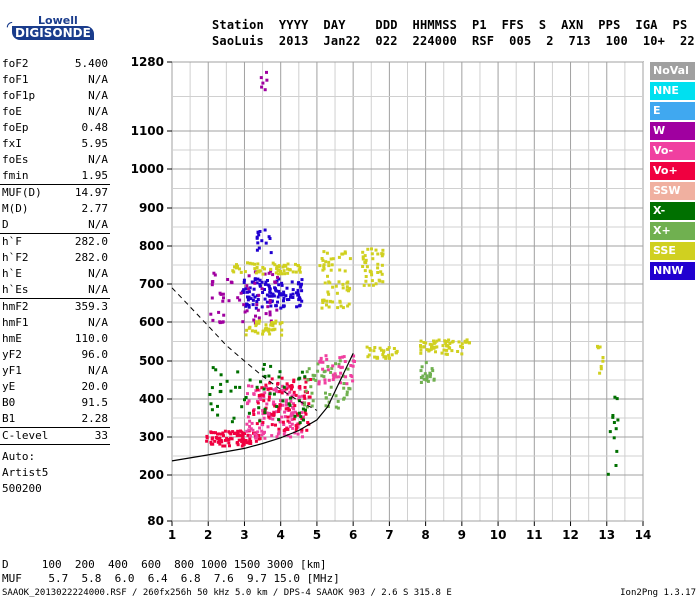  Describe the element at coordinates (58, 20) in the screenshot. I see `logo-lowell-text: Lowell` at that location.